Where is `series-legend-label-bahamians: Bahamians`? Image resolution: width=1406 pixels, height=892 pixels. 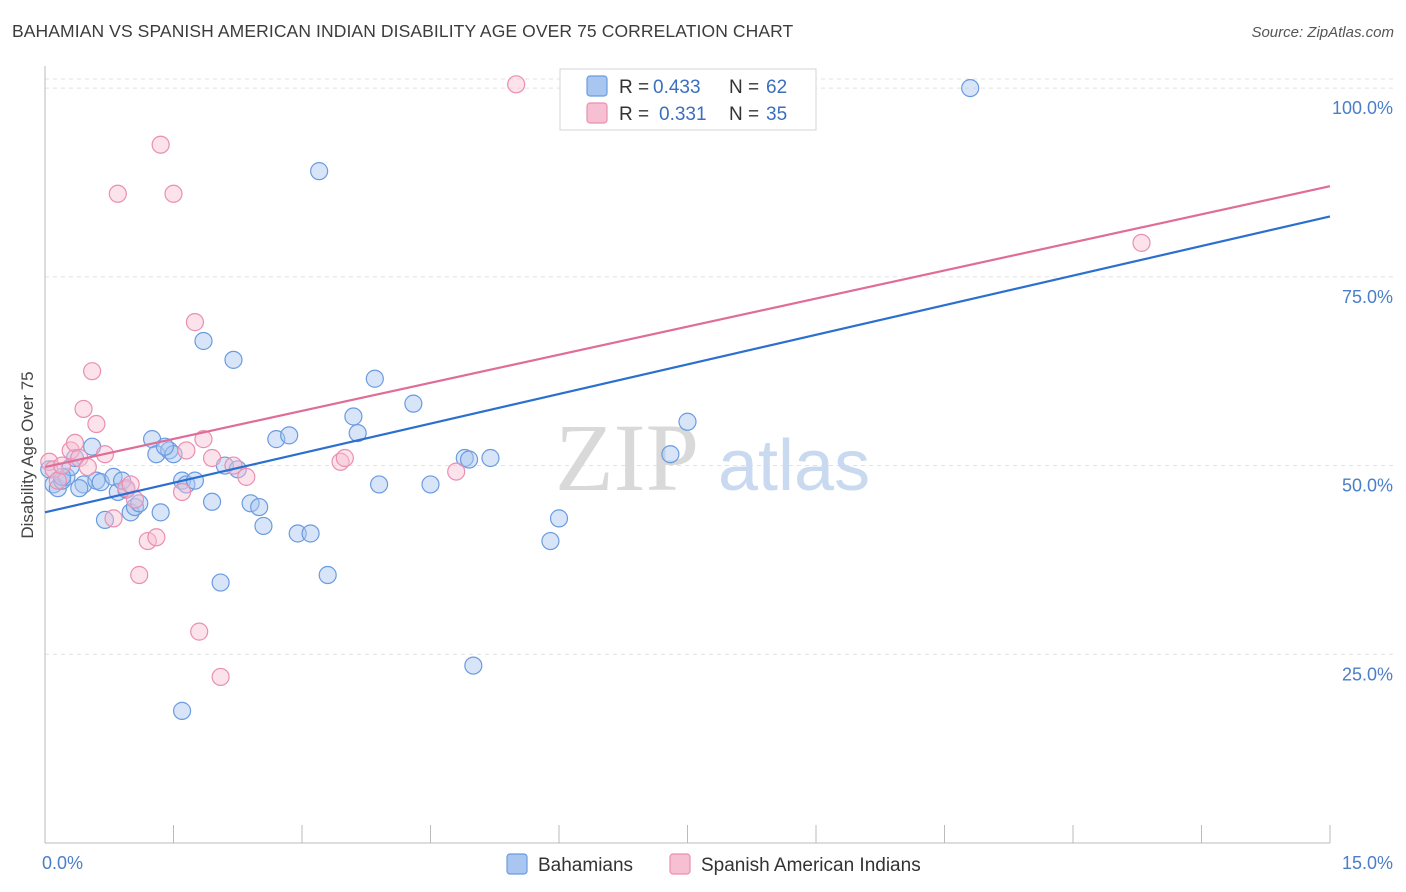 series-legend-label-bahamians: Bahamians is located at coordinates (585, 865).